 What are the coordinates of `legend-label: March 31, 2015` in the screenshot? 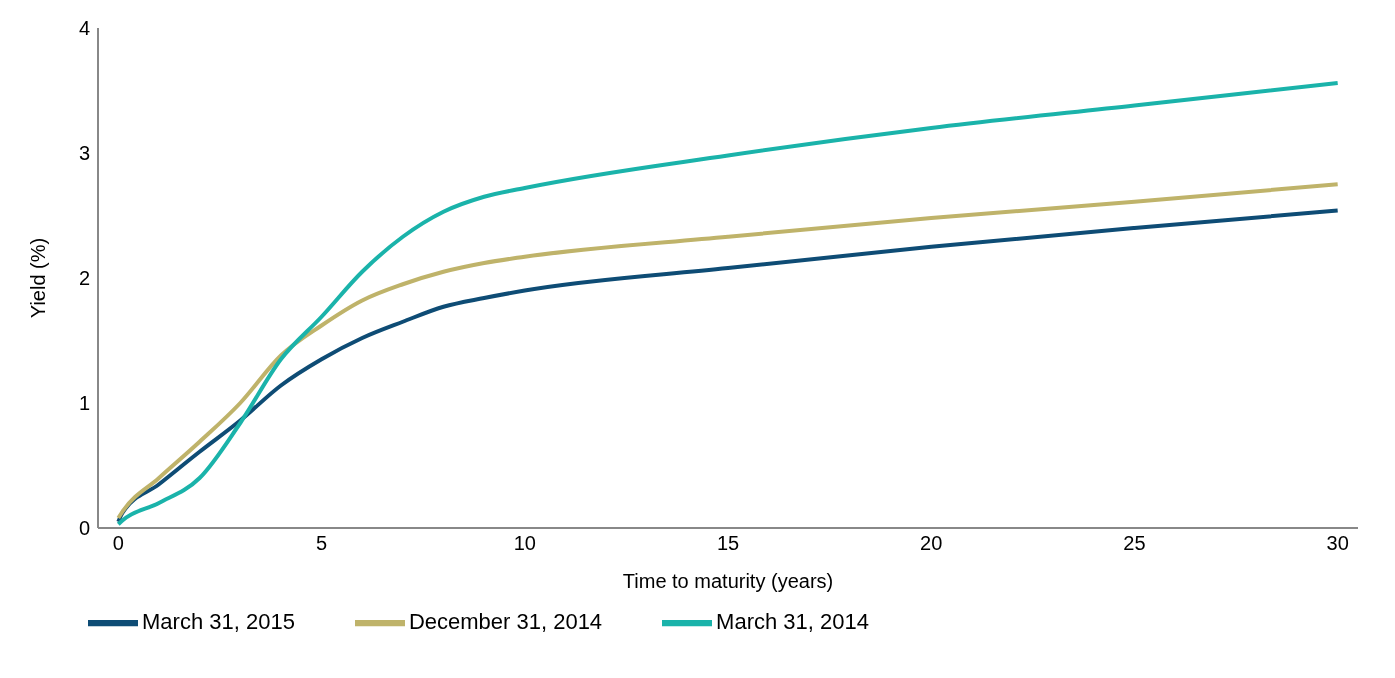 It's located at (218, 621).